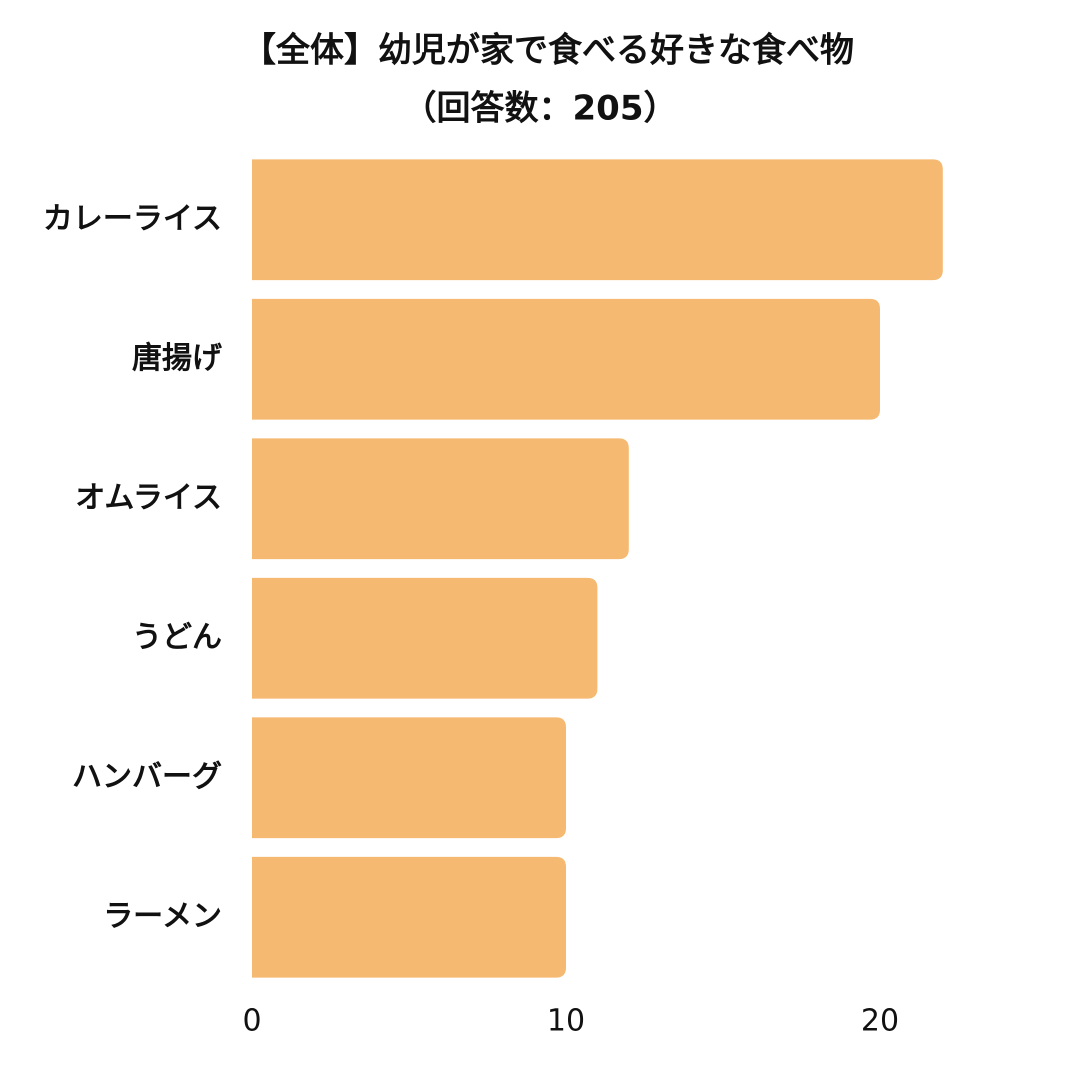 This screenshot has width=1080, height=1080. Describe the element at coordinates (162, 916) in the screenshot. I see `y-tick-label: ラーメン` at that location.